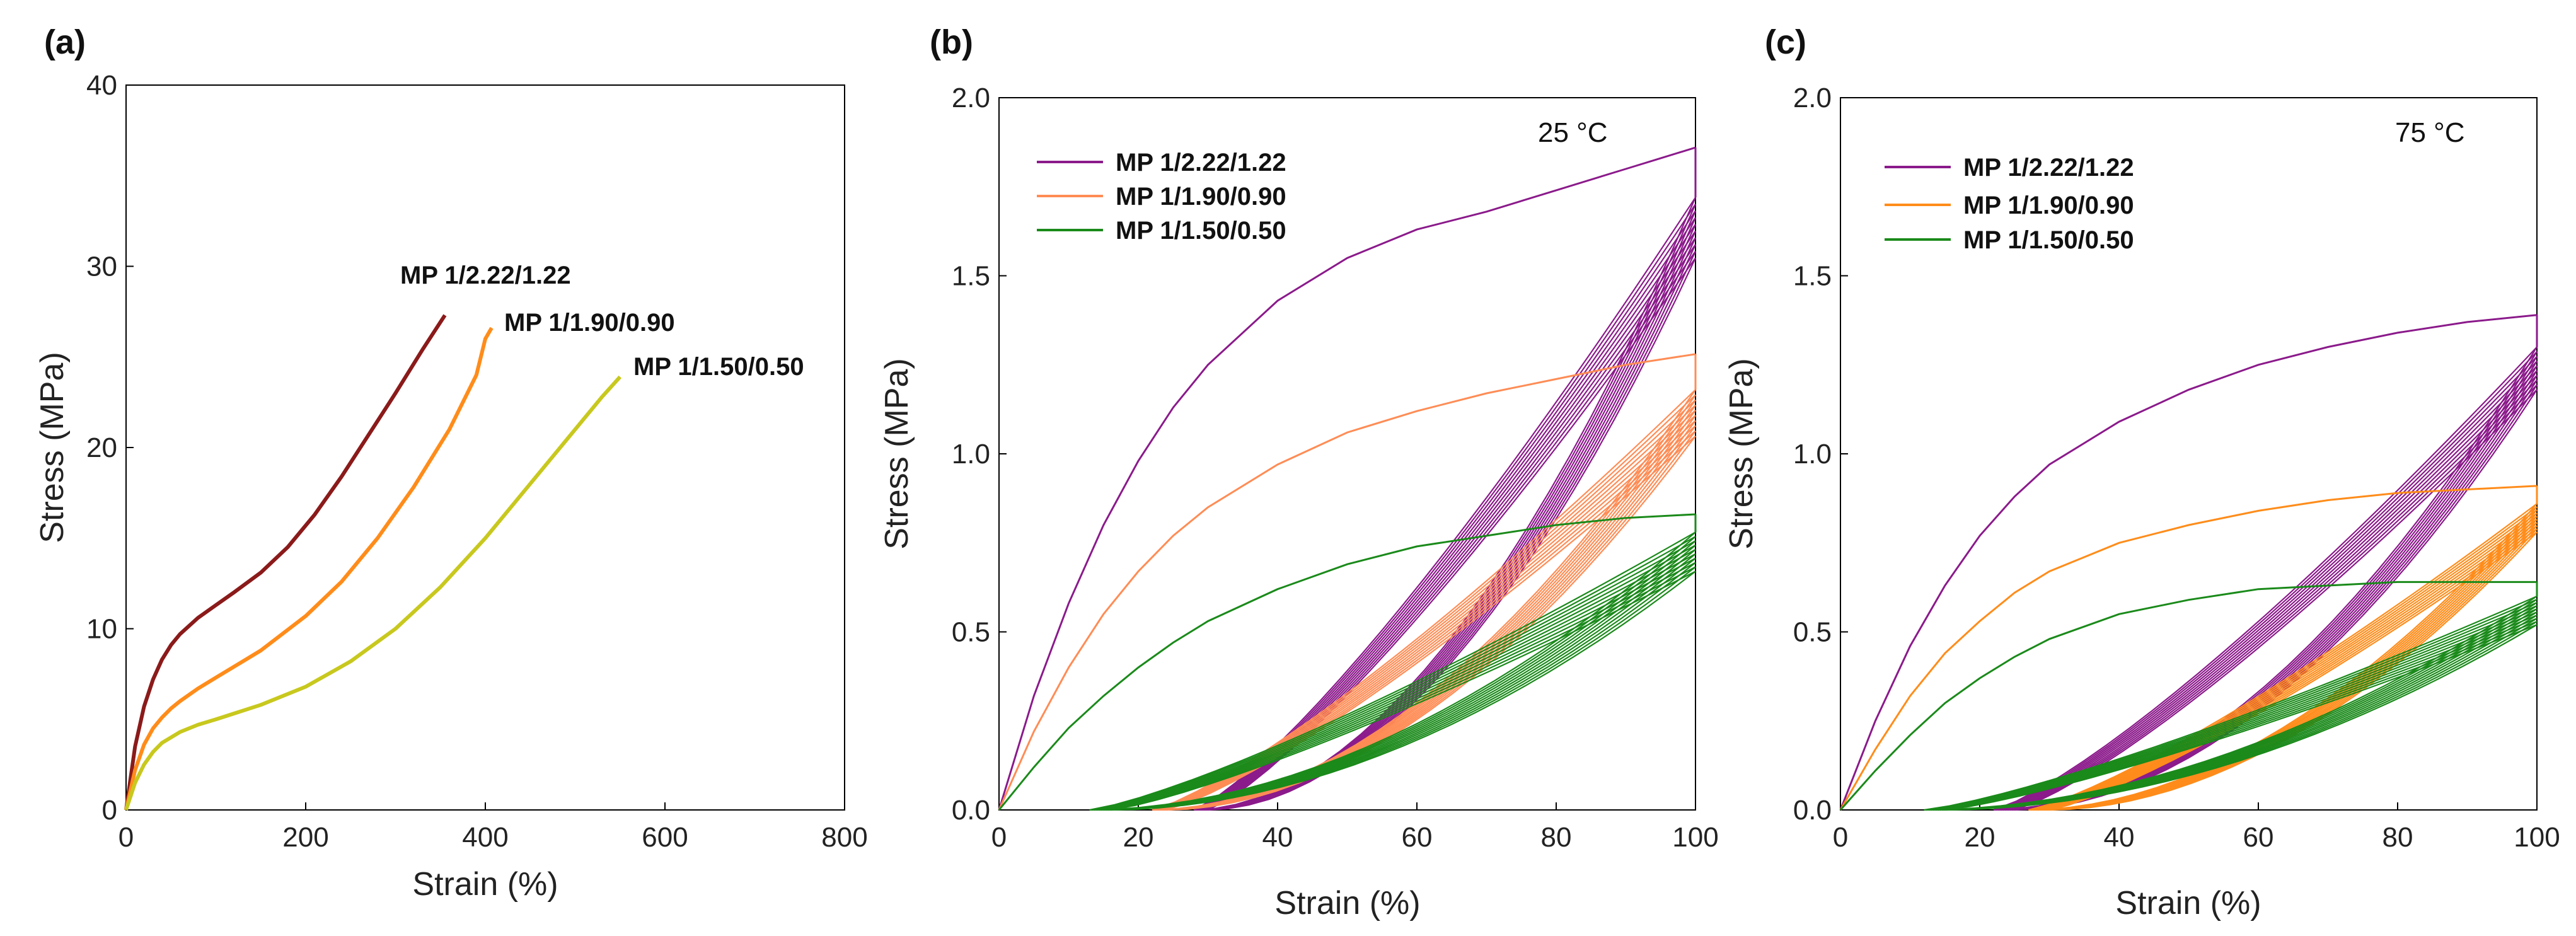  Describe the element at coordinates (1201, 231) in the screenshot. I see `legend-label-b-3: MP 1/1.50/0.50` at that location.